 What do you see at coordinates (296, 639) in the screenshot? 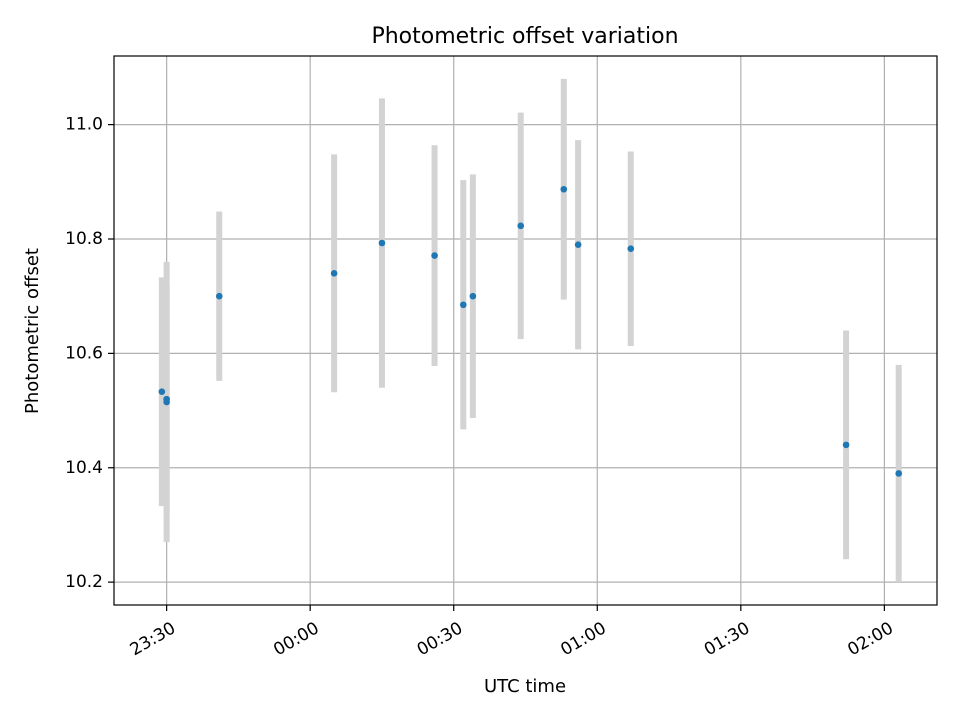
I see `x-tick-label: 00:00` at bounding box center [296, 639].